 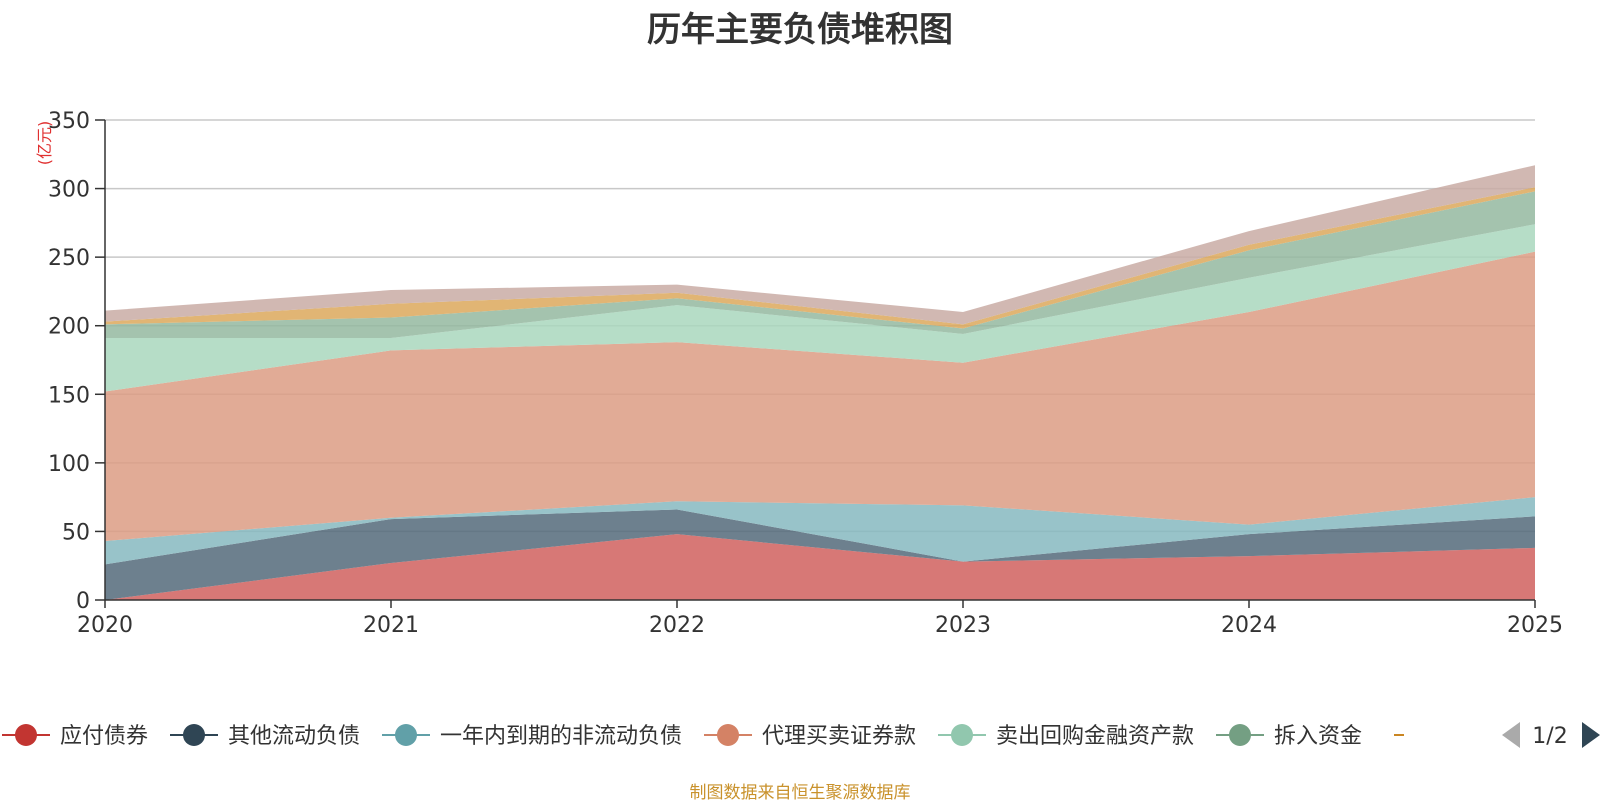 I want to click on legend-label: 代理买卖证券款, so click(x=839, y=736).